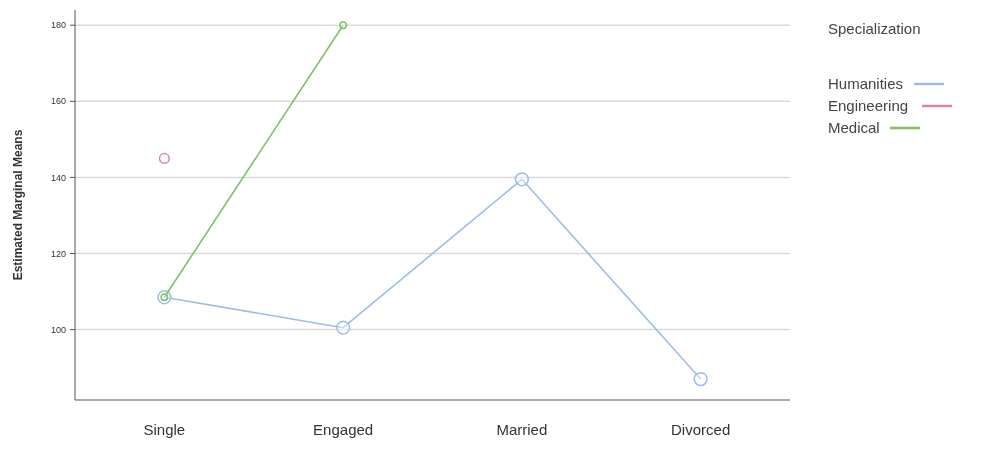 This screenshot has width=1004, height=450. What do you see at coordinates (18, 205) in the screenshot?
I see `y-axis-title: Estimated Marginal Means` at bounding box center [18, 205].